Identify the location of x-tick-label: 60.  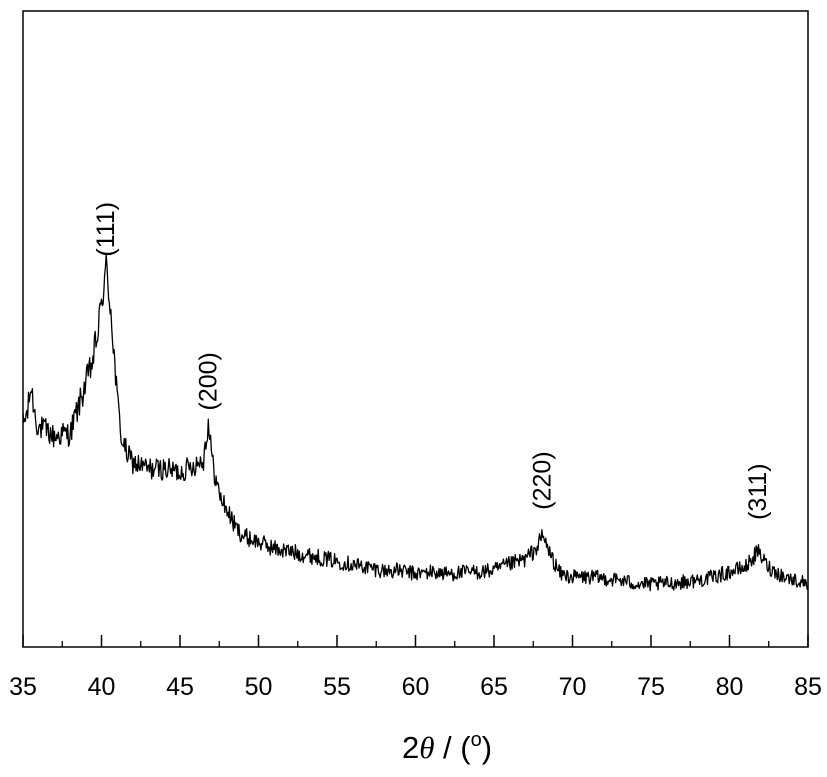
(416, 687).